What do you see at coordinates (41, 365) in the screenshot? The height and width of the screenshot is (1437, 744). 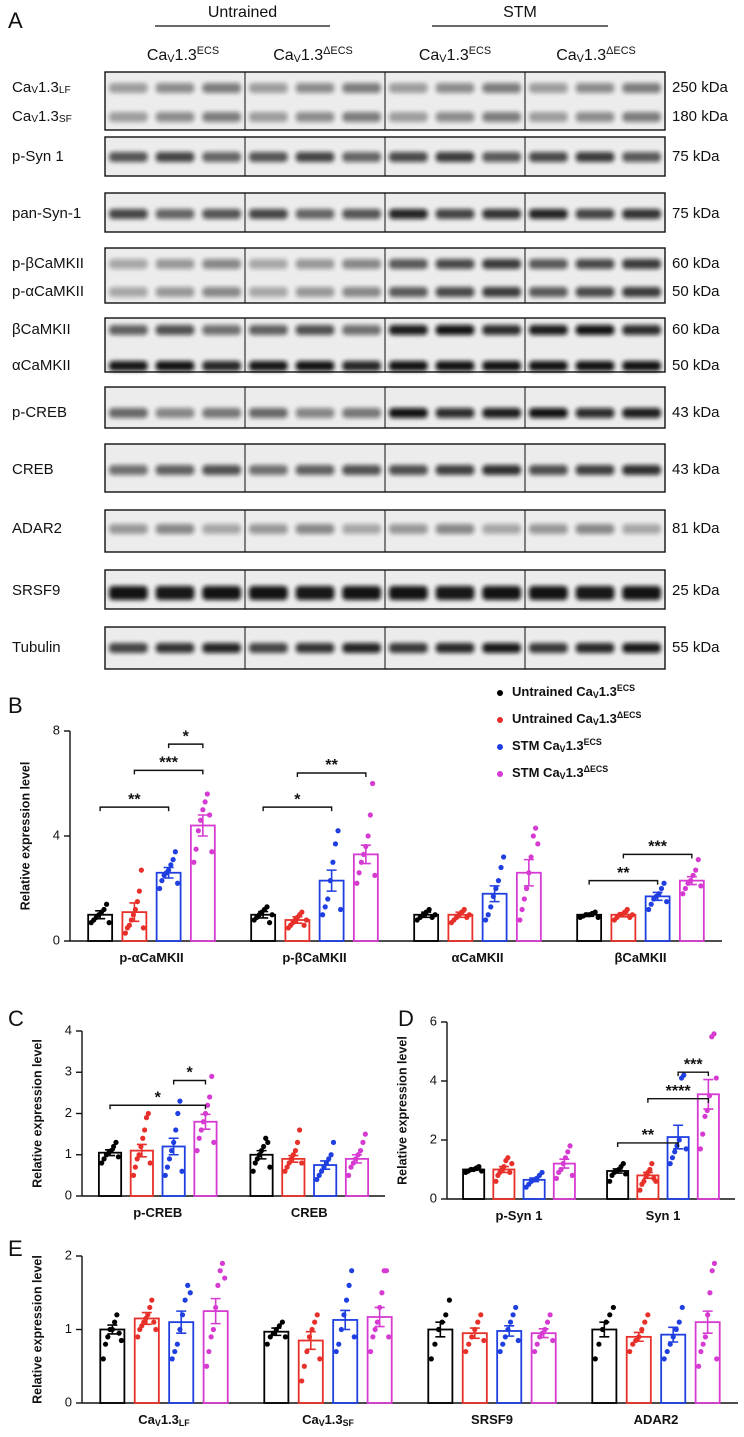 I see `row-label: αCaMKII` at bounding box center [41, 365].